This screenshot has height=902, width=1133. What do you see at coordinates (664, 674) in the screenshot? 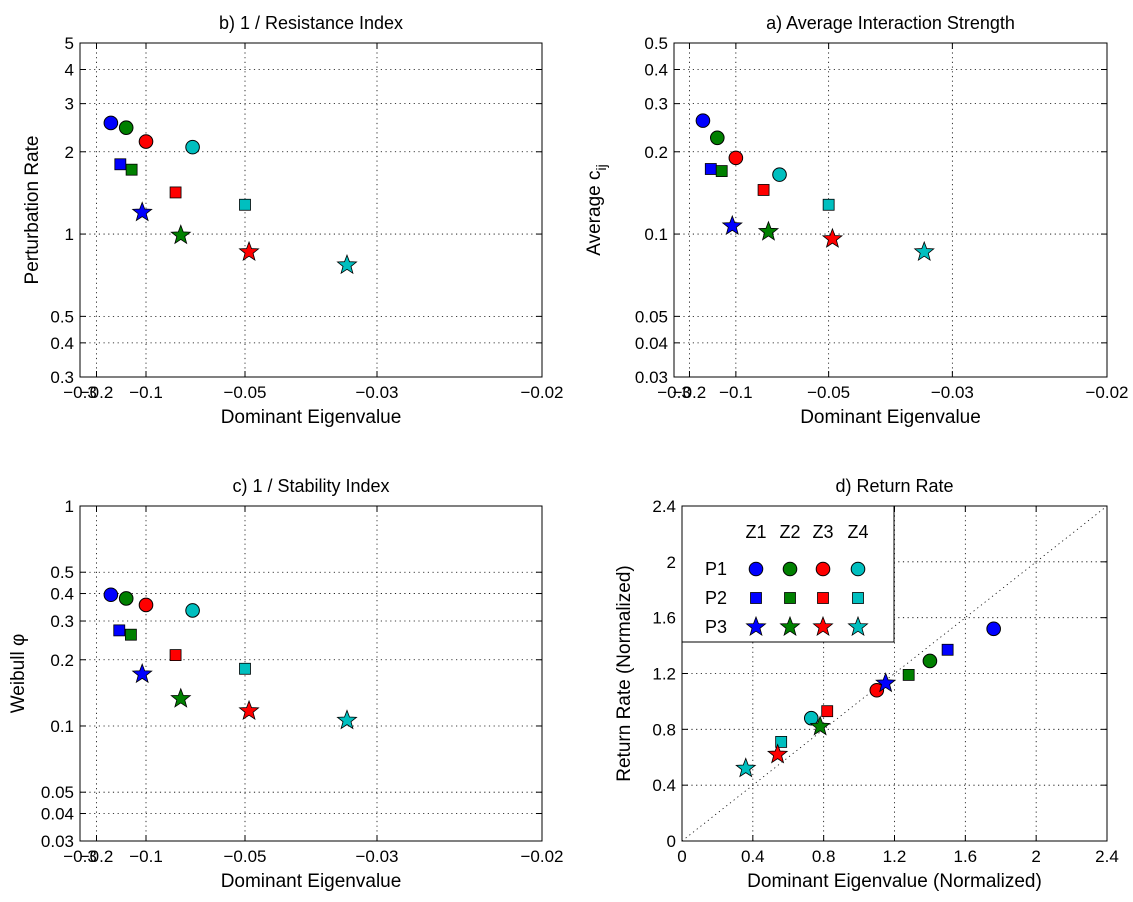
I see `y-tick-label: 1.2` at bounding box center [664, 674].